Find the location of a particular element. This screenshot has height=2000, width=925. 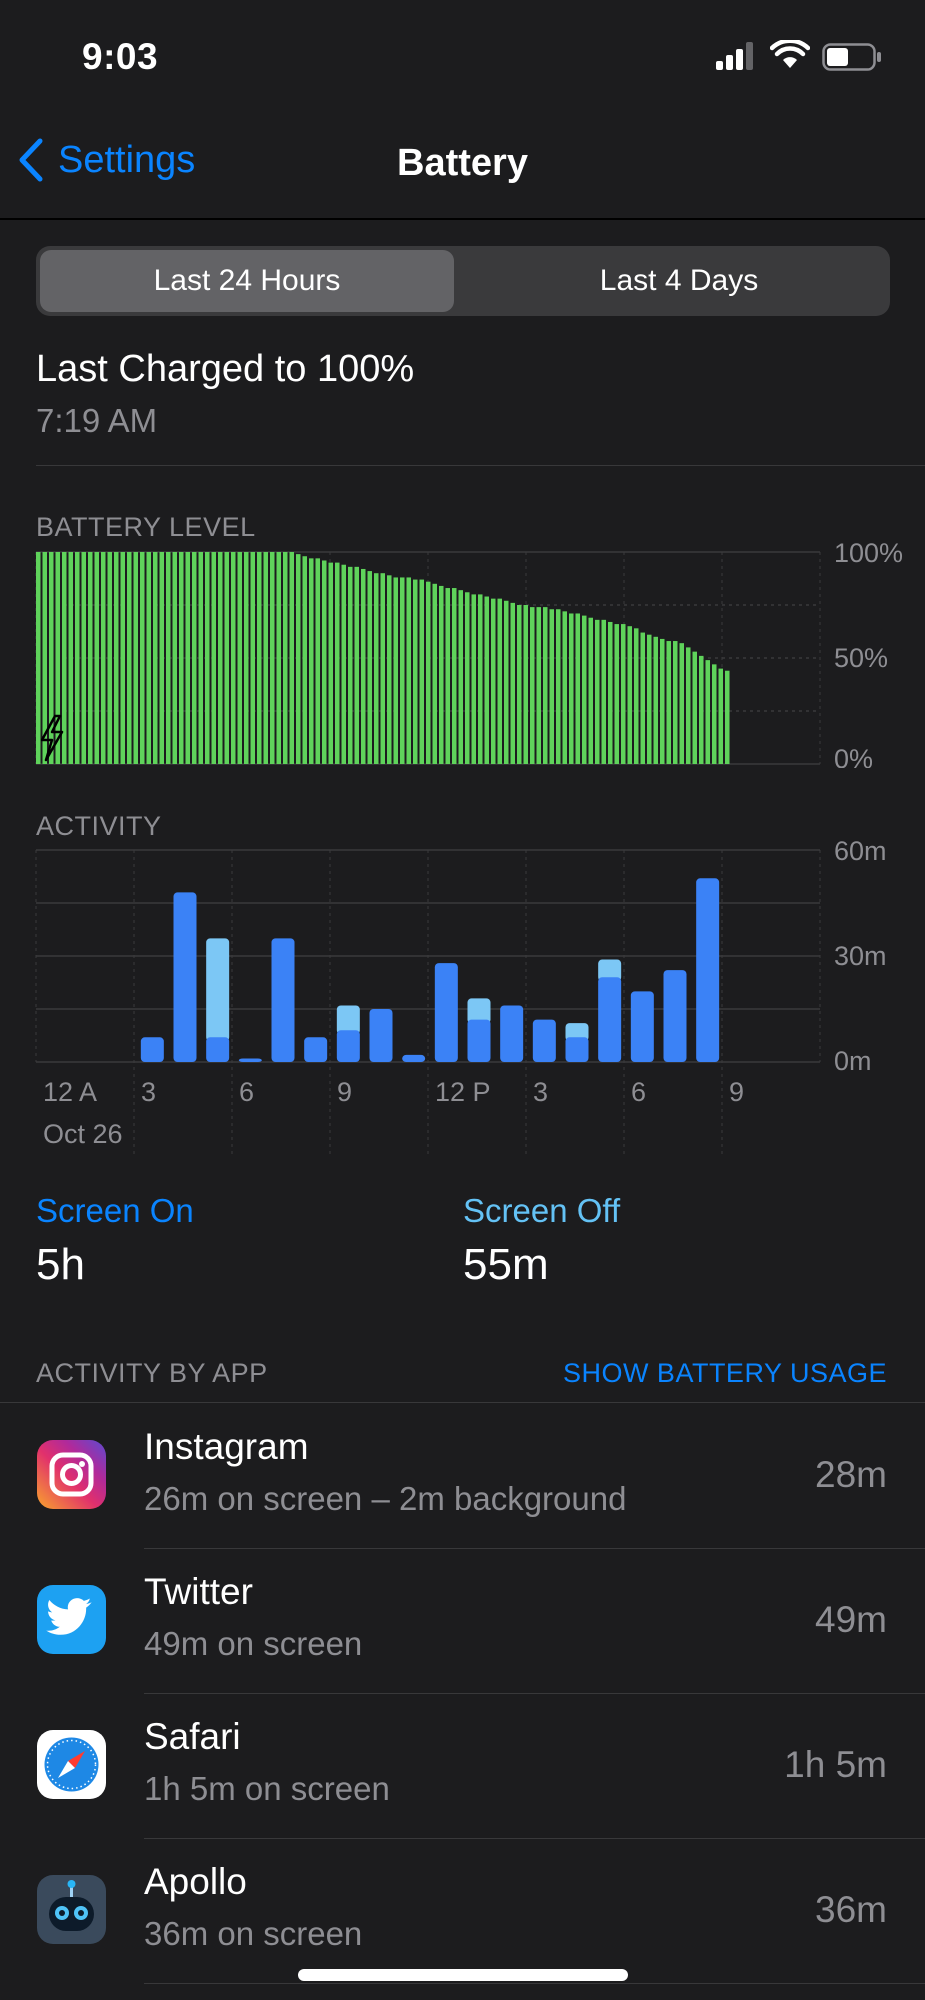

app-row-safari: Safari 1h 5m on screen 1h 5m is located at coordinates (462, 1766).